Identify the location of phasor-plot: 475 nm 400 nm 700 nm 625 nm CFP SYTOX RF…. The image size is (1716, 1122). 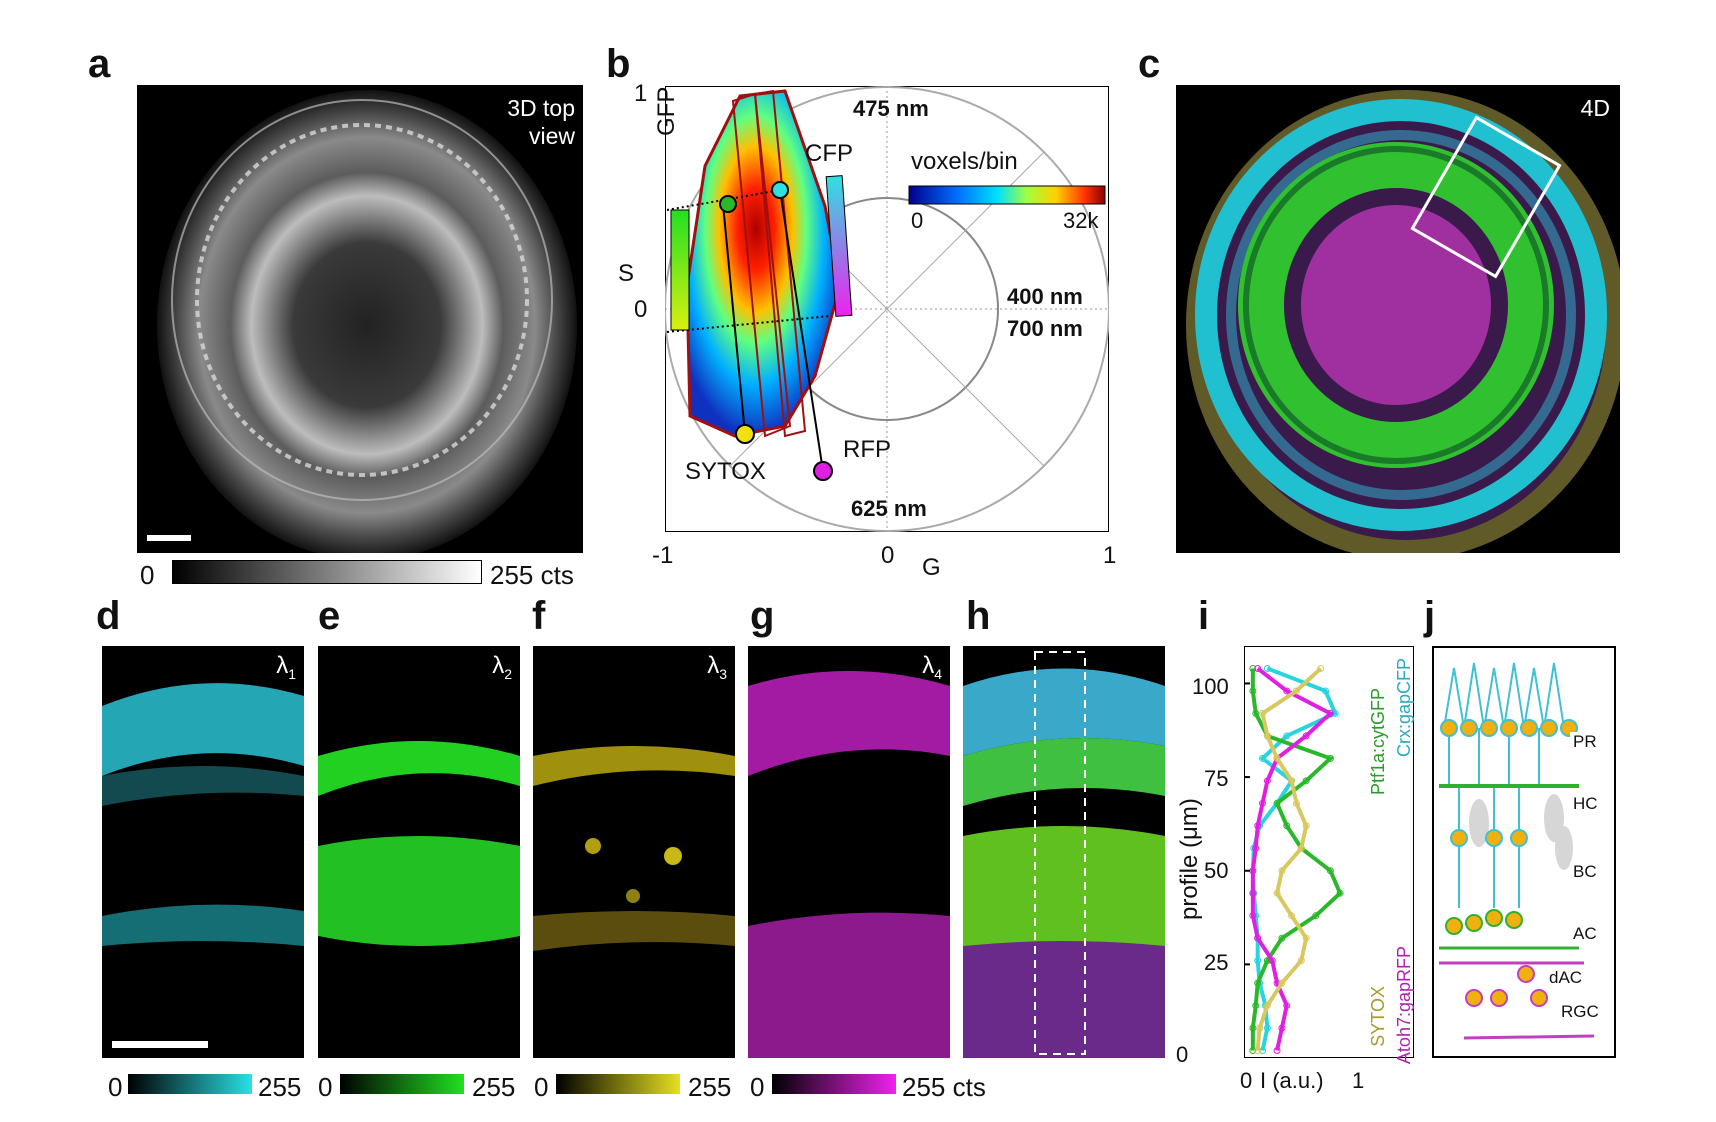
(881, 309).